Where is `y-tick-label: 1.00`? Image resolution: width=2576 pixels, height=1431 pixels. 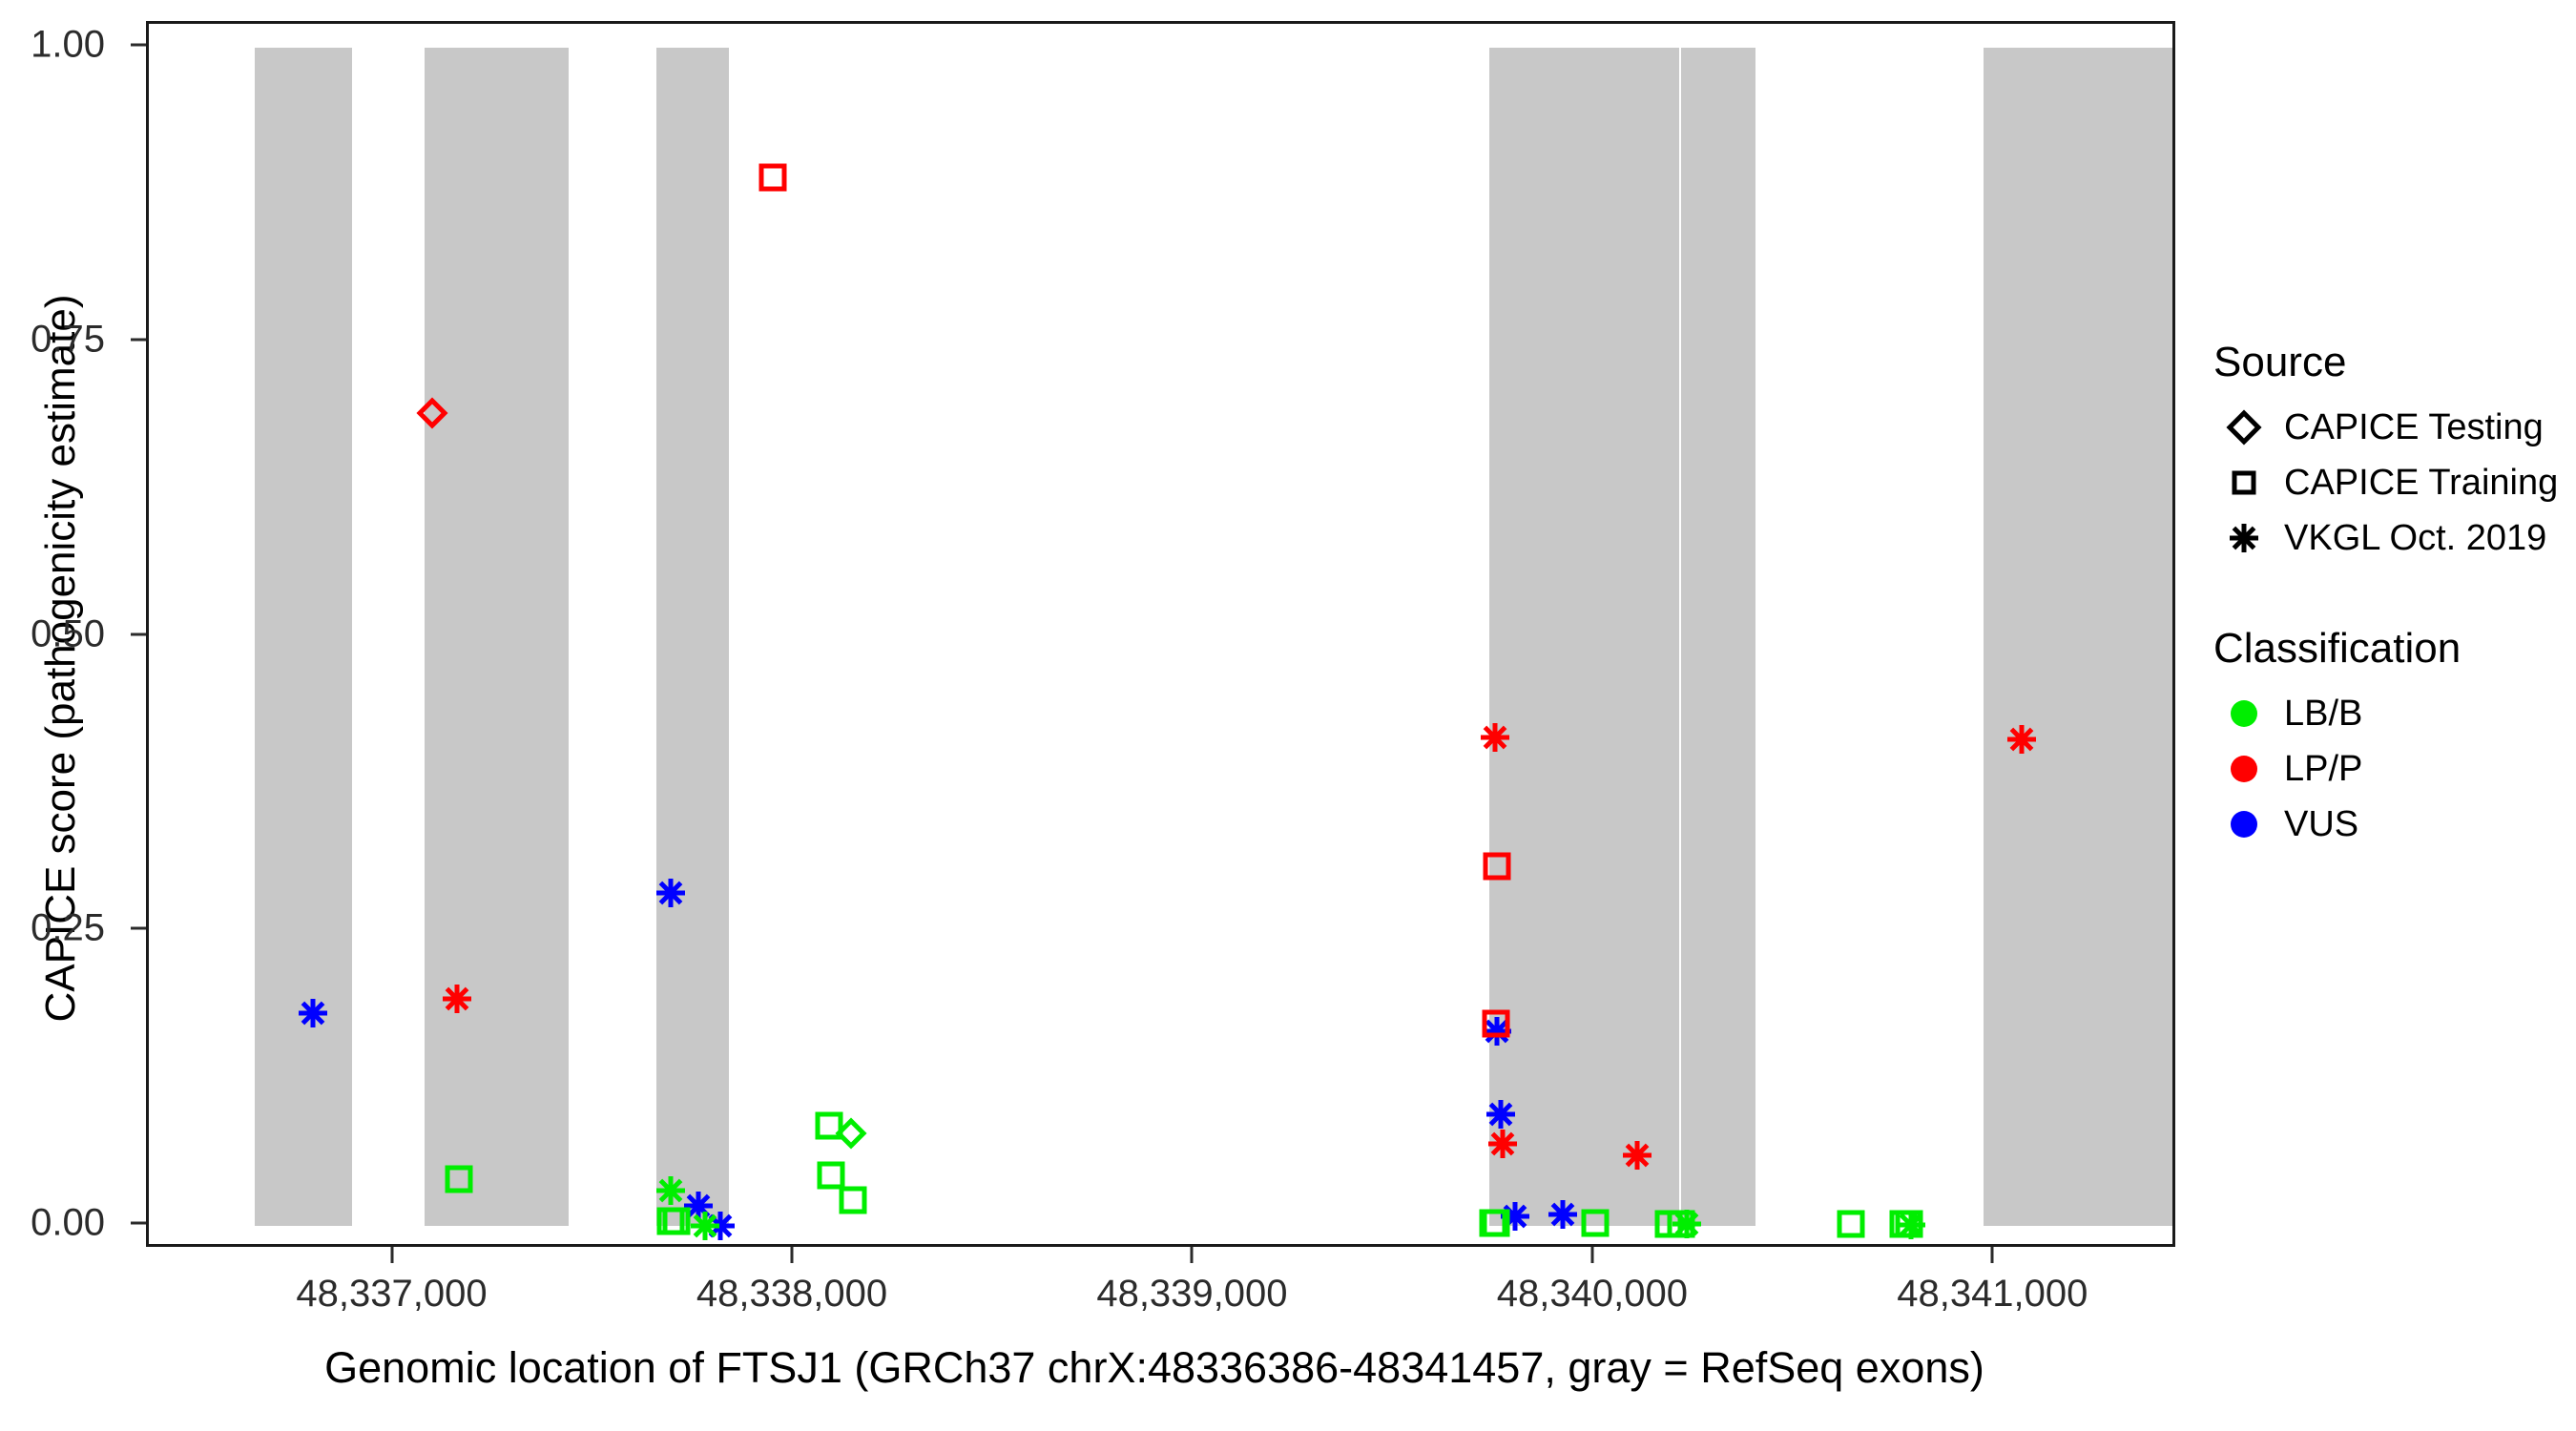
y-tick-label: 1.00 is located at coordinates (68, 44).